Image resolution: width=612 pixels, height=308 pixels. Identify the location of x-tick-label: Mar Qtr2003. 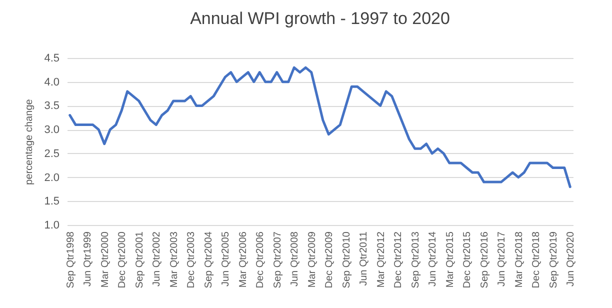
(174, 259).